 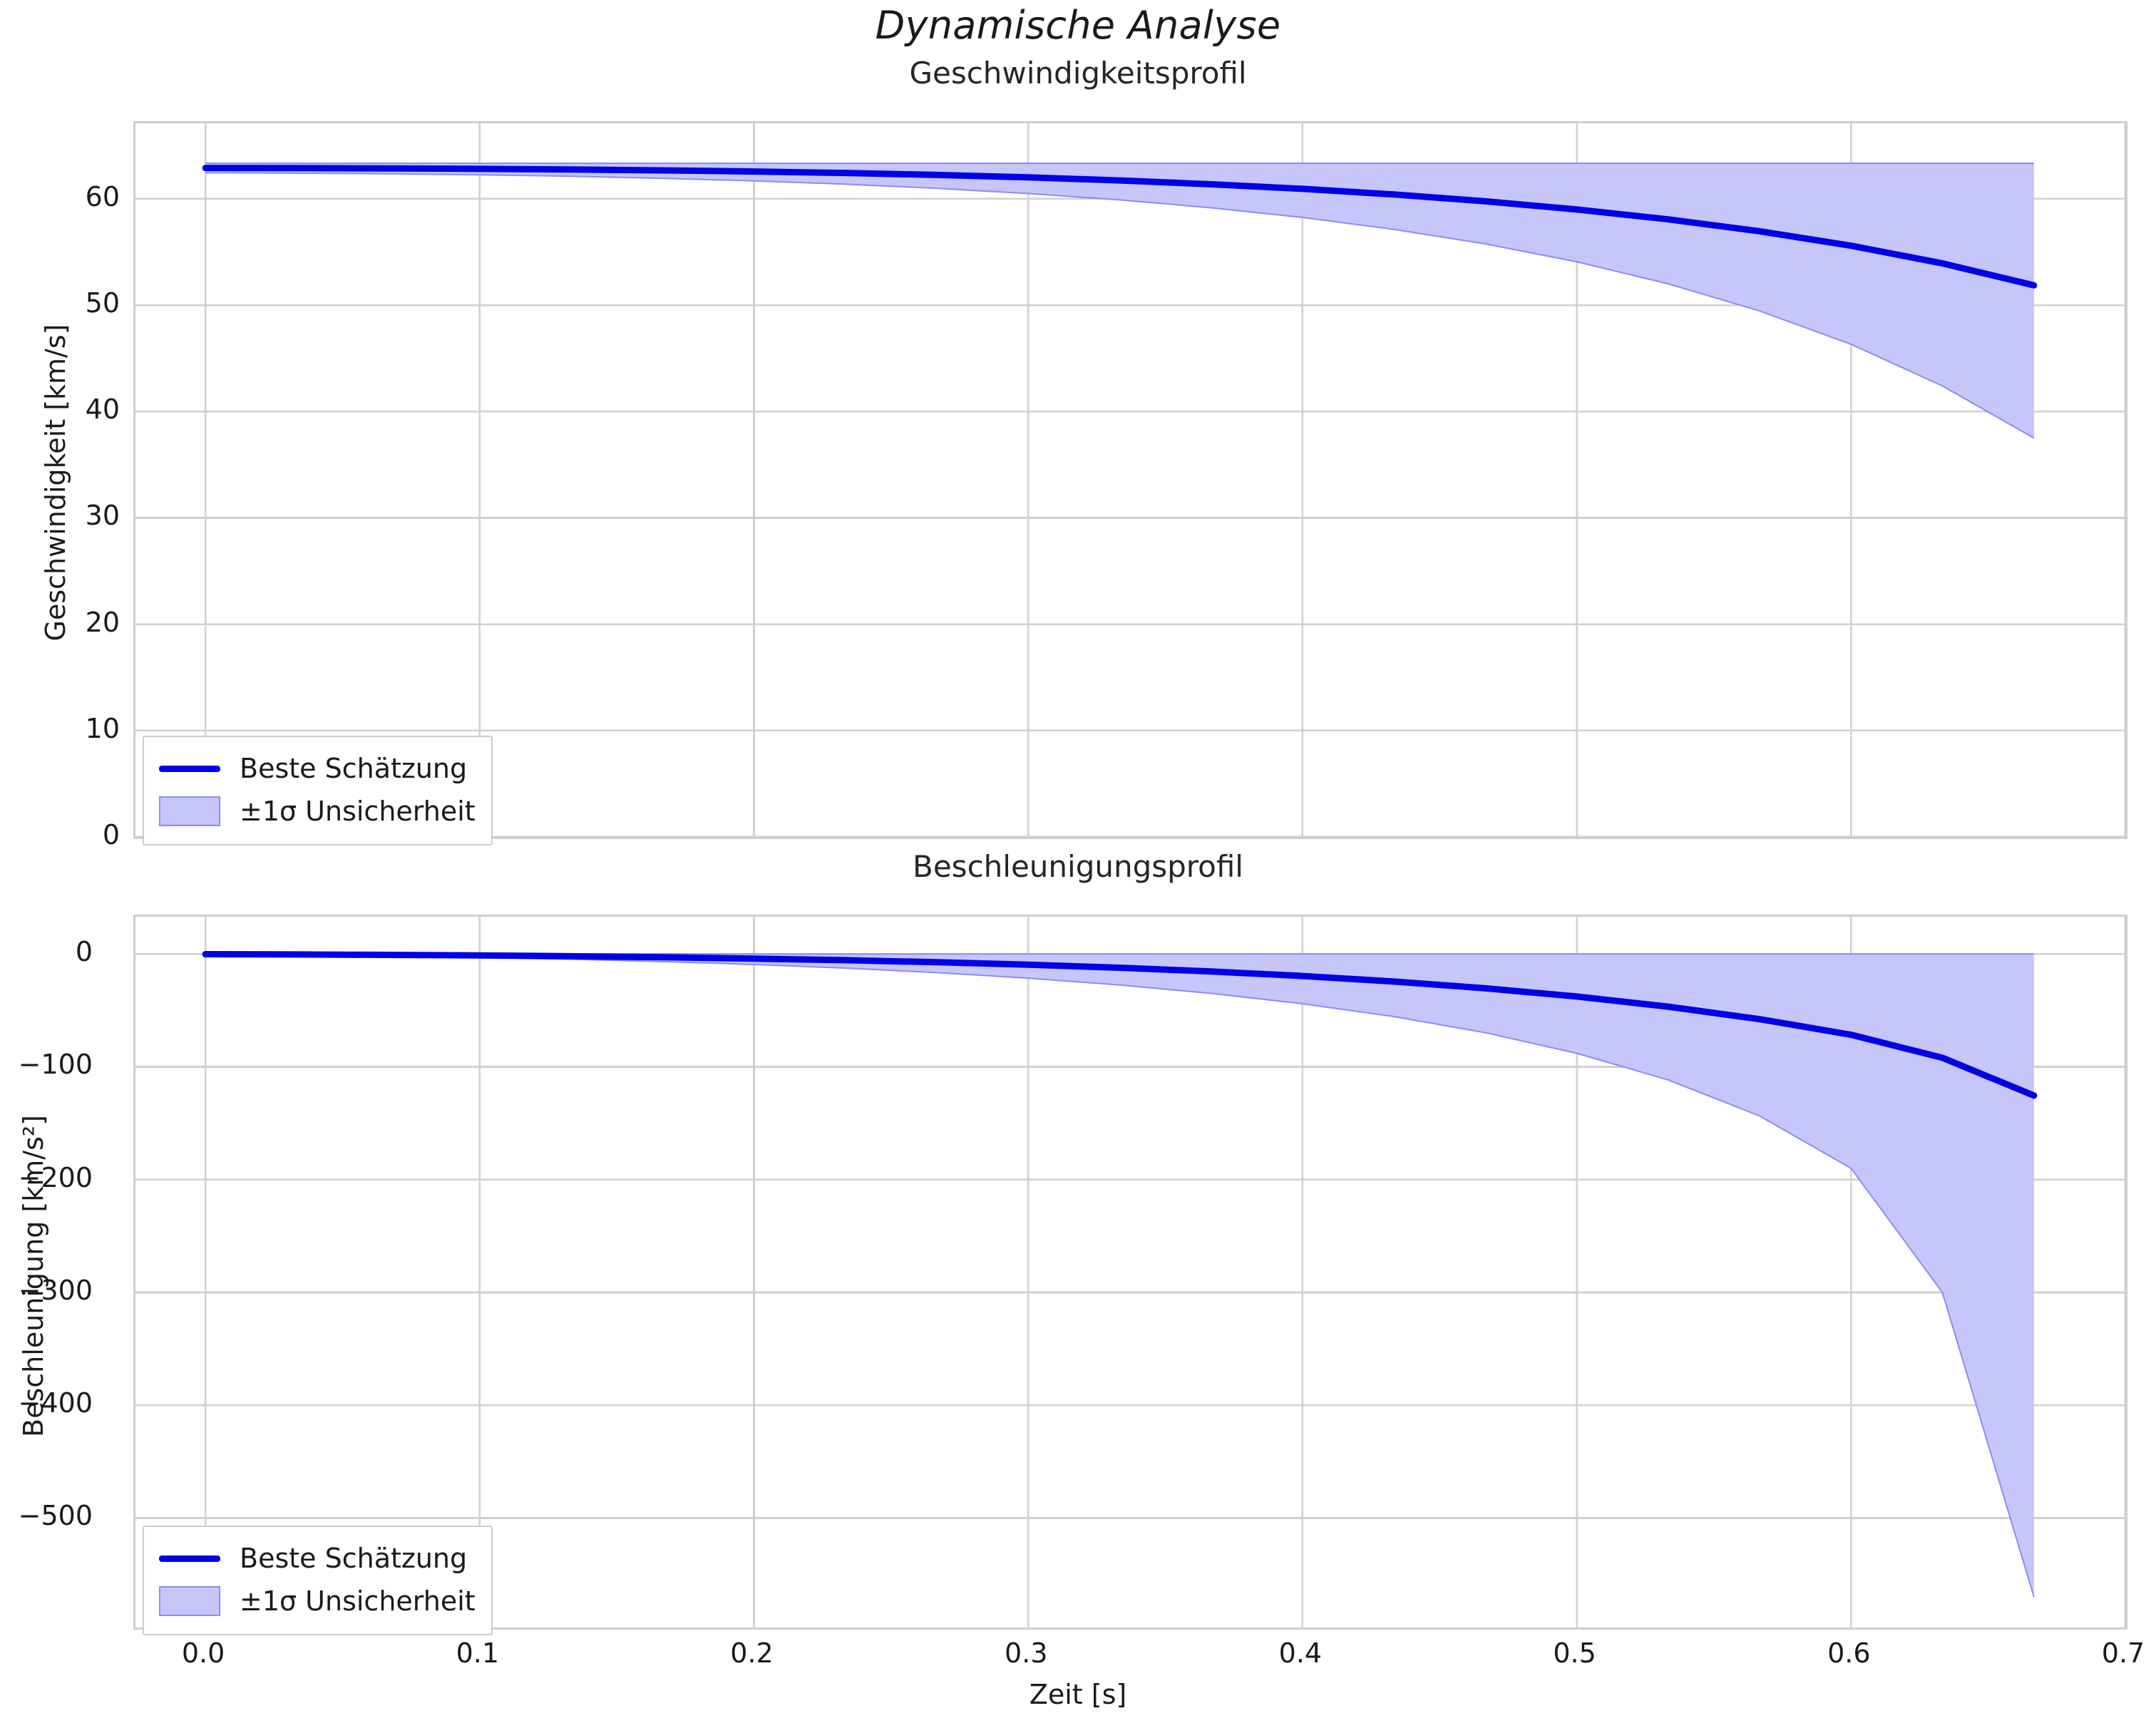 What do you see at coordinates (102, 516) in the screenshot?
I see `y-tick-label: 30` at bounding box center [102, 516].